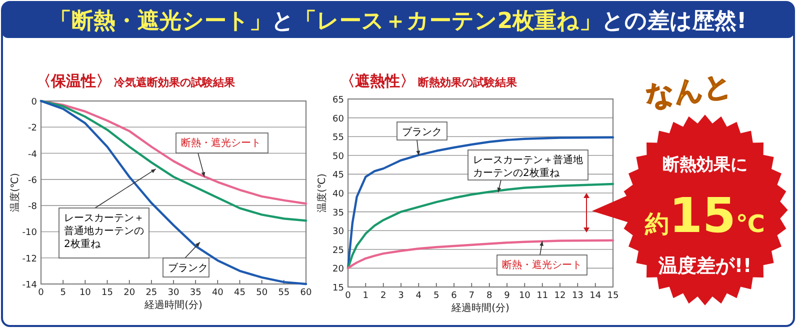 The height and width of the screenshot is (328, 796). What do you see at coordinates (174, 293) in the screenshot?
I see `x-tick-label: 30` at bounding box center [174, 293].